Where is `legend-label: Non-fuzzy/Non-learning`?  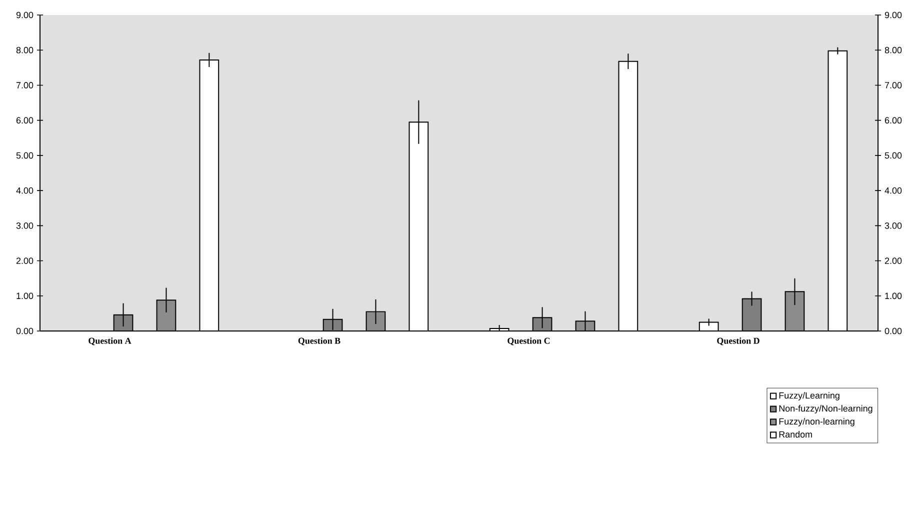
legend-label: Non-fuzzy/Non-learning is located at coordinates (825, 409).